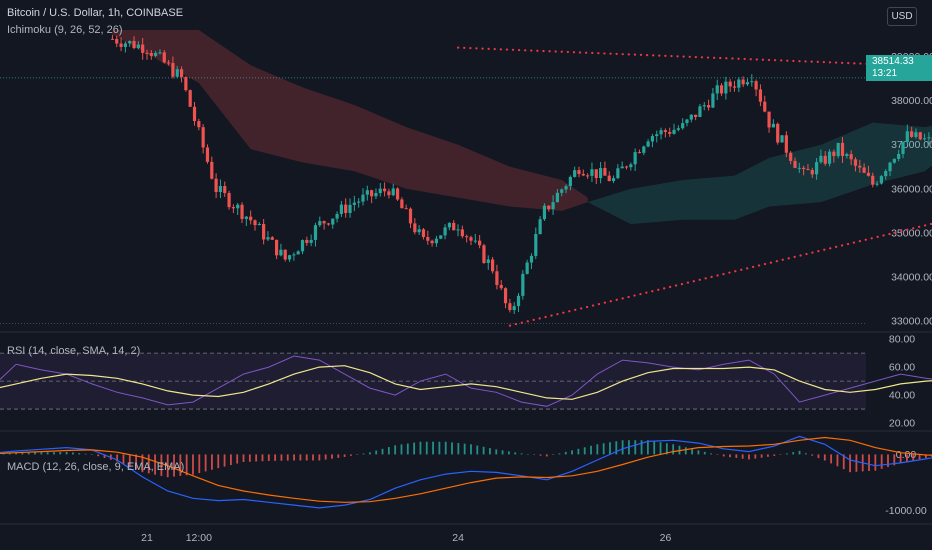 The image size is (932, 550). I want to click on ichimoku-cloud-bullish, so click(759, 173).